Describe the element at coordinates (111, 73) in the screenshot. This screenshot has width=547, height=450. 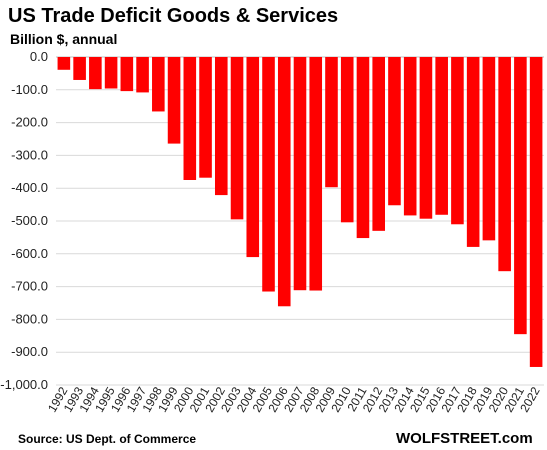
I see `bar-1995` at that location.